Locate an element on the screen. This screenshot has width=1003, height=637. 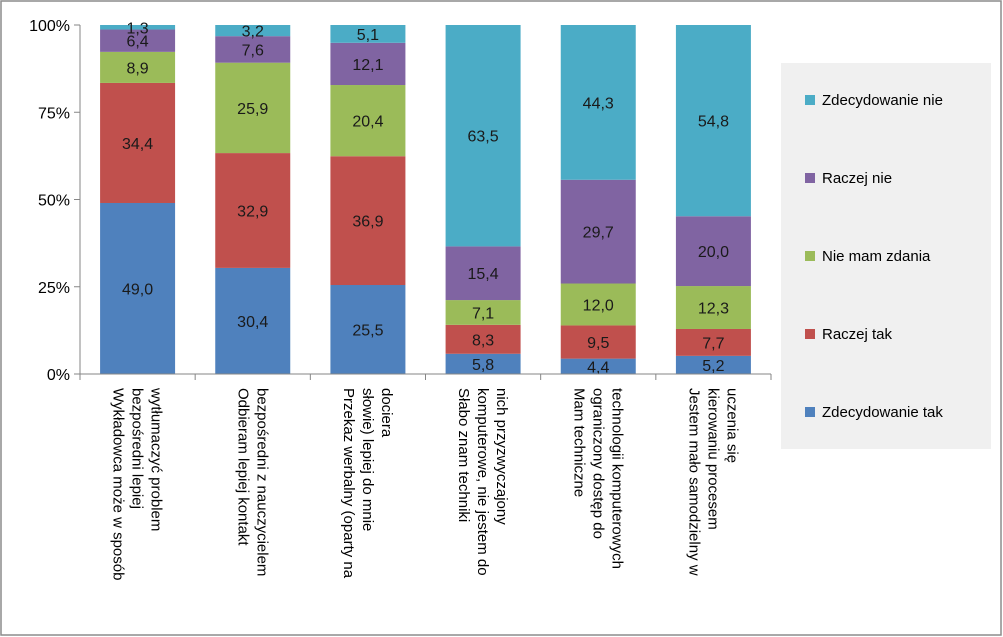
data-label: 12,1 is located at coordinates (367, 65).